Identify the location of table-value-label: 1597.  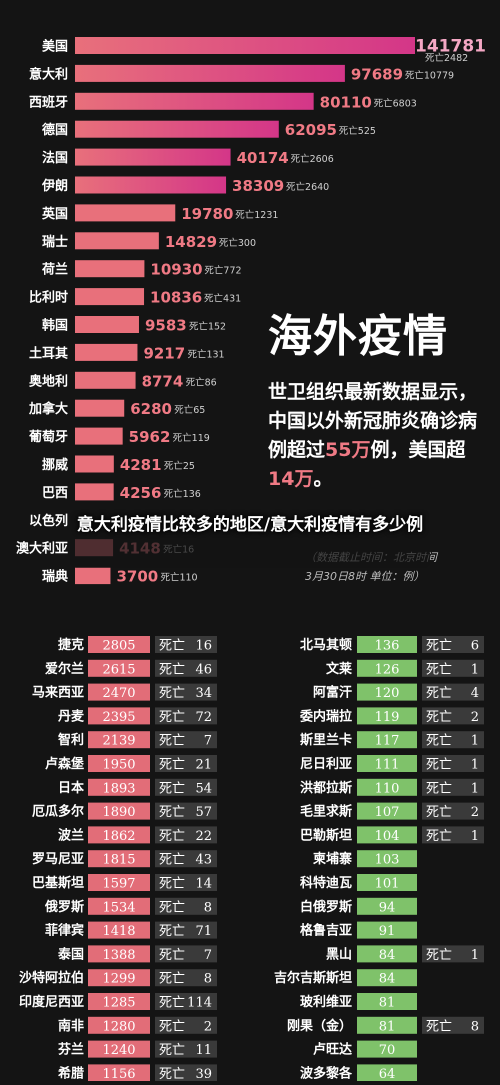
(118, 884).